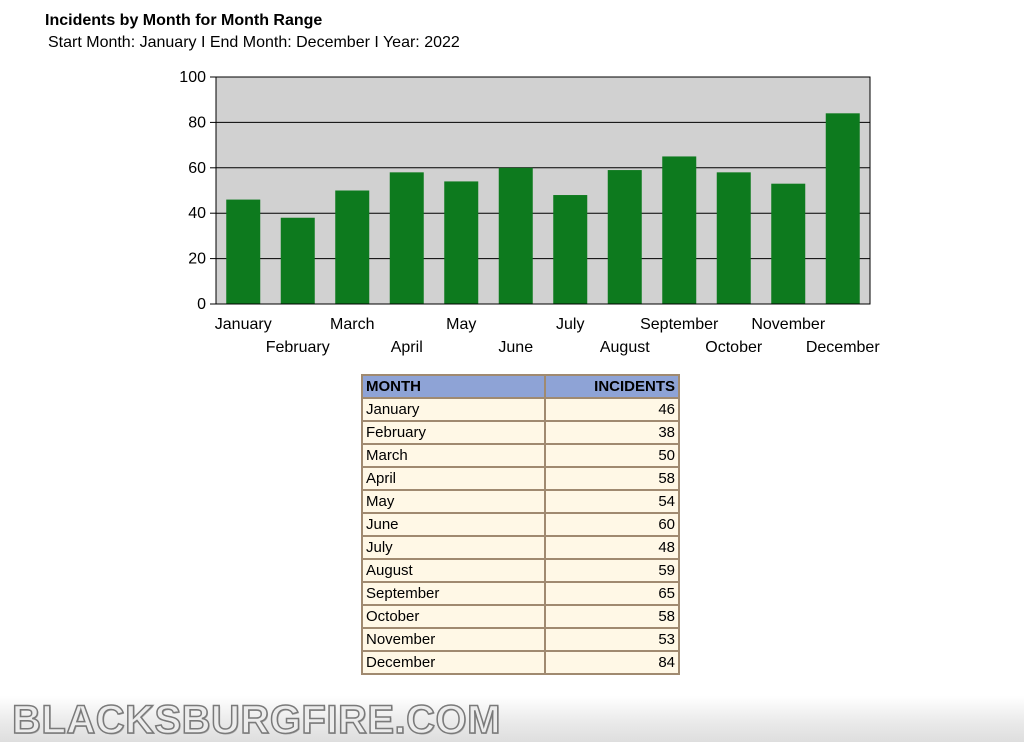 The height and width of the screenshot is (743, 1024). What do you see at coordinates (453, 386) in the screenshot?
I see `column-header-month: MONTH` at bounding box center [453, 386].